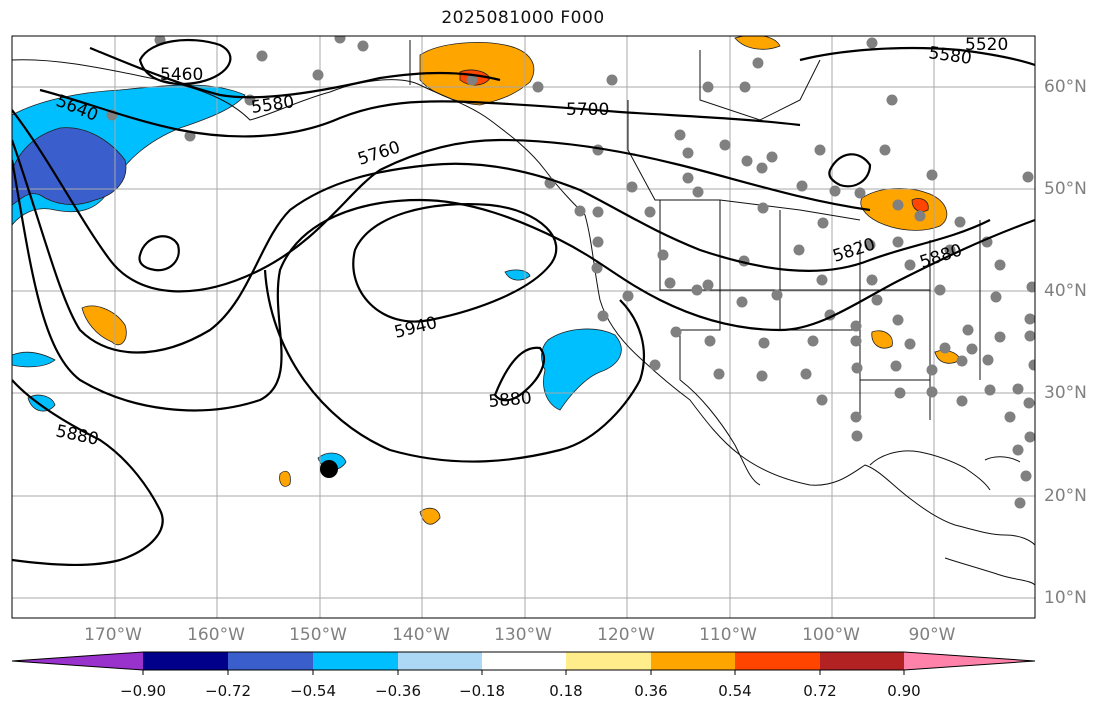 The height and width of the screenshot is (712, 1105). What do you see at coordinates (587, 110) in the screenshot?
I see `contour-label: 5700` at bounding box center [587, 110].